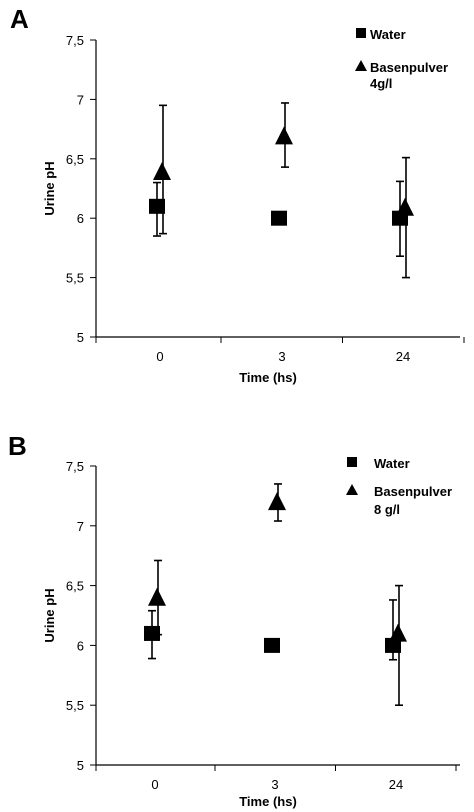 The height and width of the screenshot is (812, 474). Describe the element at coordinates (399, 500) in the screenshot. I see `legend-entry: Basenpulver 8 g/l` at that location.